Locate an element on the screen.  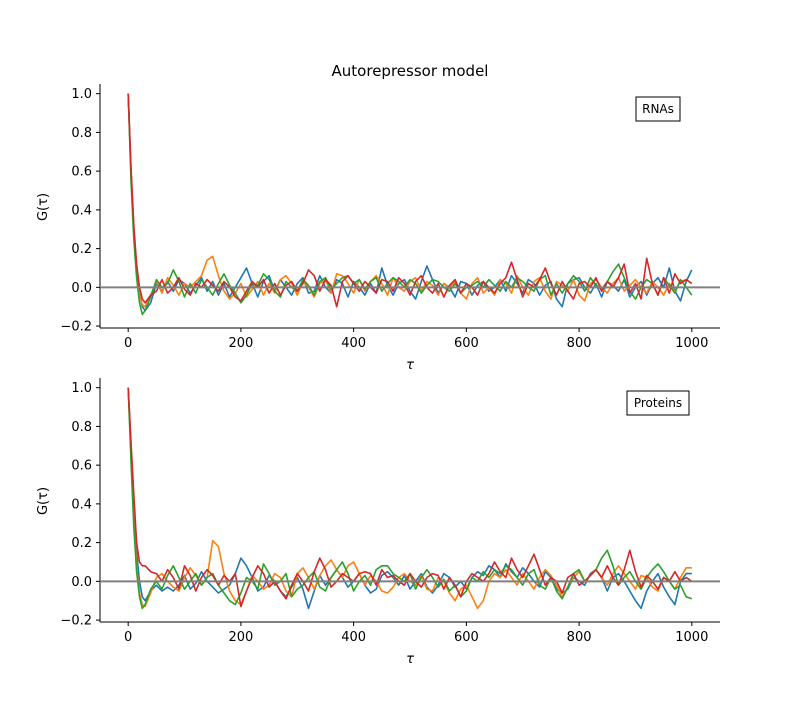
protein-x-tick-label: 800 is located at coordinates (579, 637).